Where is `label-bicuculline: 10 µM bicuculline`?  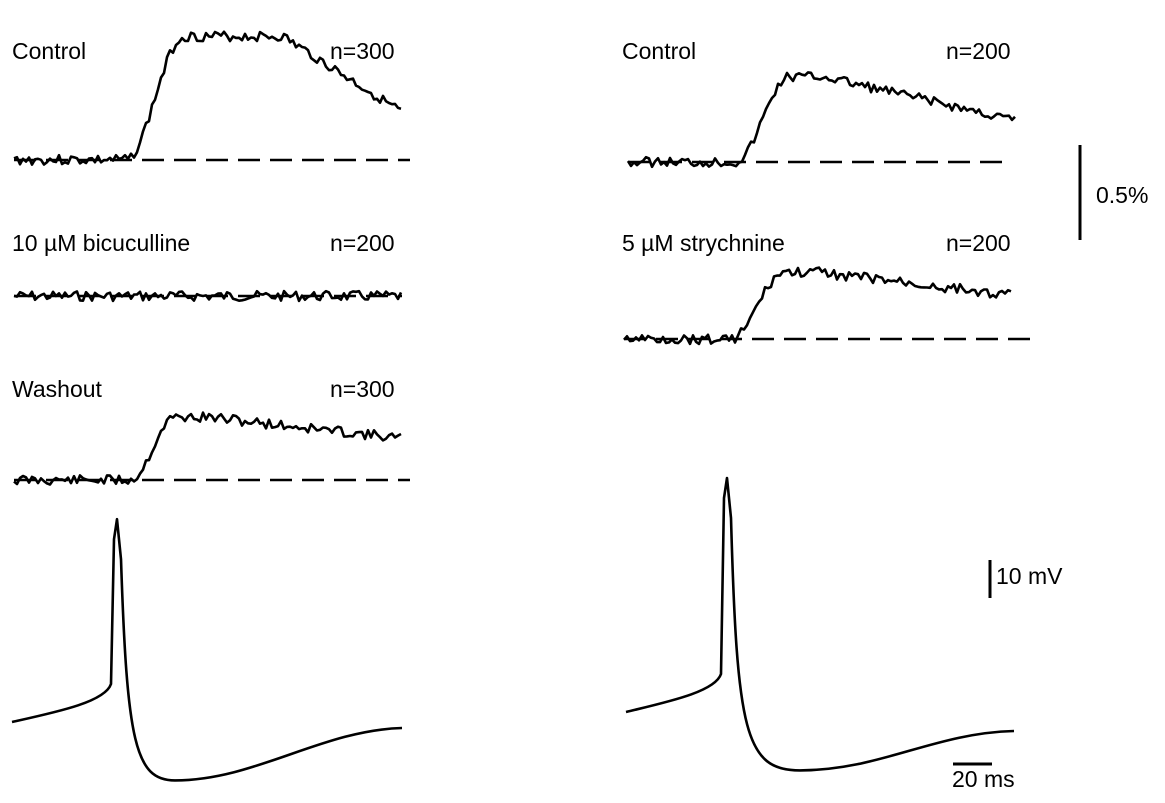 label-bicuculline: 10 µM bicuculline is located at coordinates (101, 243).